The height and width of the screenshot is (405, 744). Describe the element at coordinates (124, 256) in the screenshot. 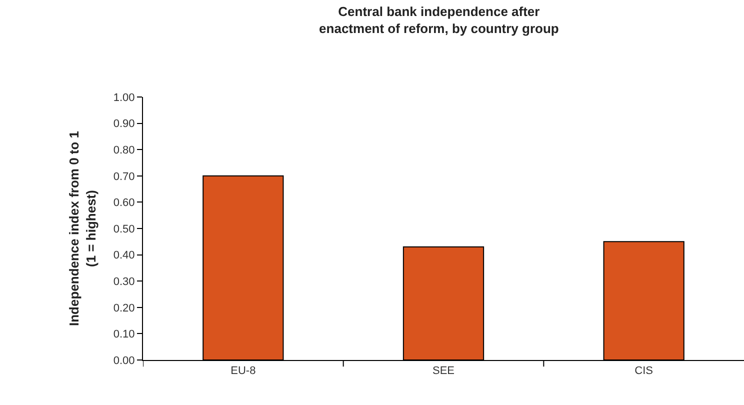

I see `y-tick-label: 0.40` at that location.